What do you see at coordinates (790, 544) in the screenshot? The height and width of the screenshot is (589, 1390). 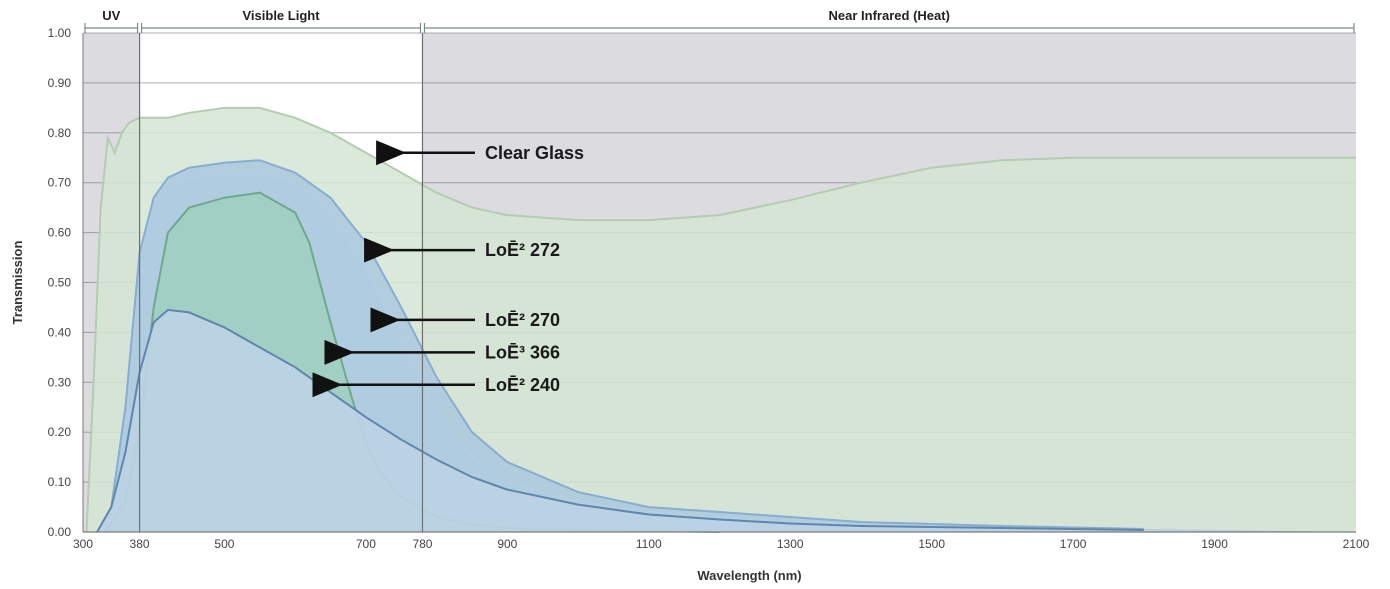 I see `x-tick-label: 1300` at bounding box center [790, 544].